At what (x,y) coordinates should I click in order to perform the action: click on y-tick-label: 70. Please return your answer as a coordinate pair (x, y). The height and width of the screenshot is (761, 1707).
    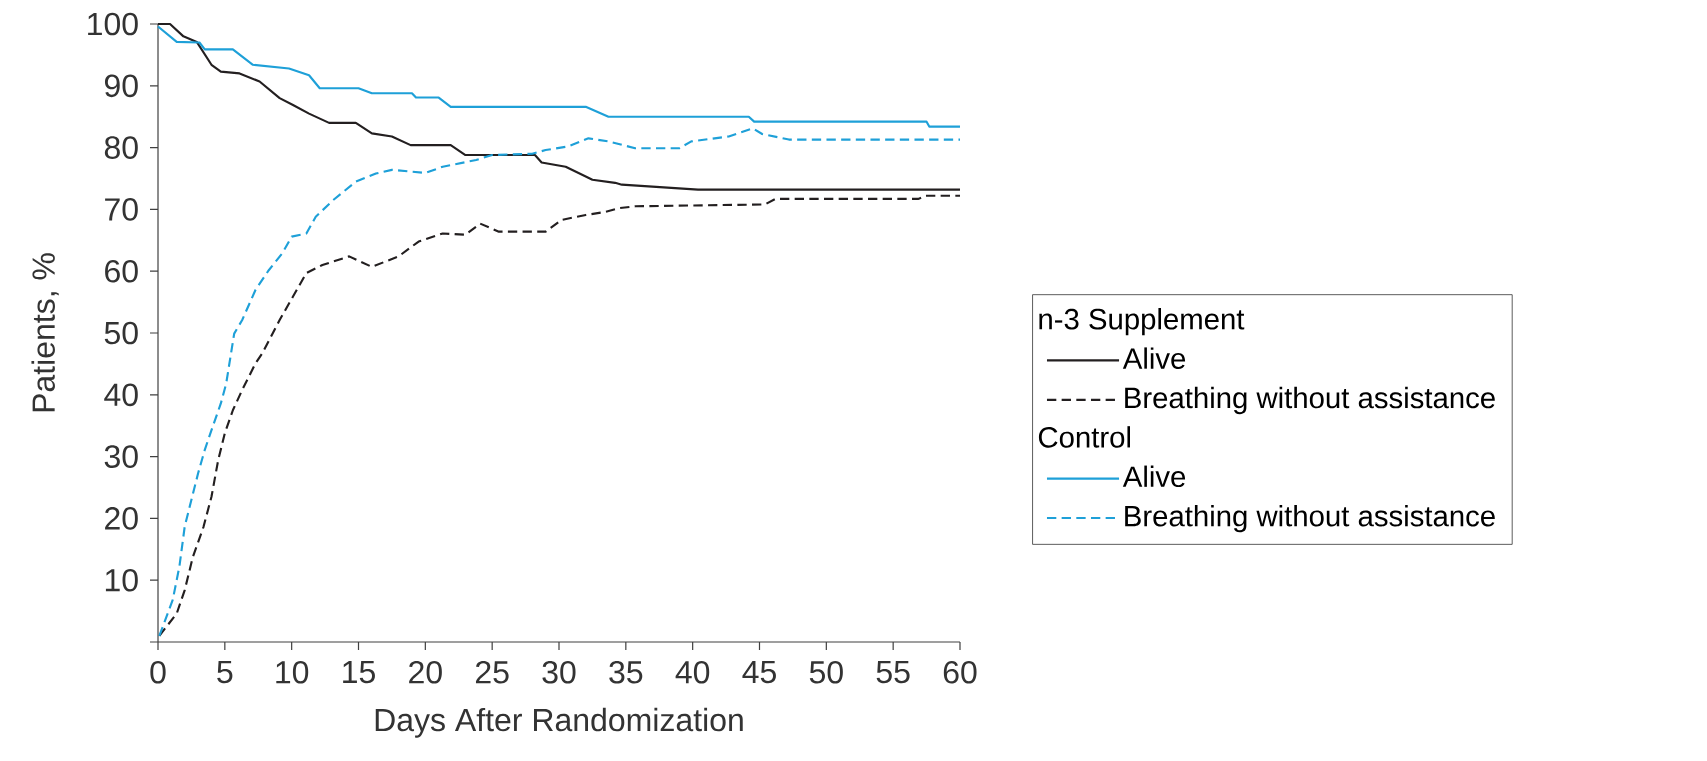
    Looking at the image, I should click on (121, 209).